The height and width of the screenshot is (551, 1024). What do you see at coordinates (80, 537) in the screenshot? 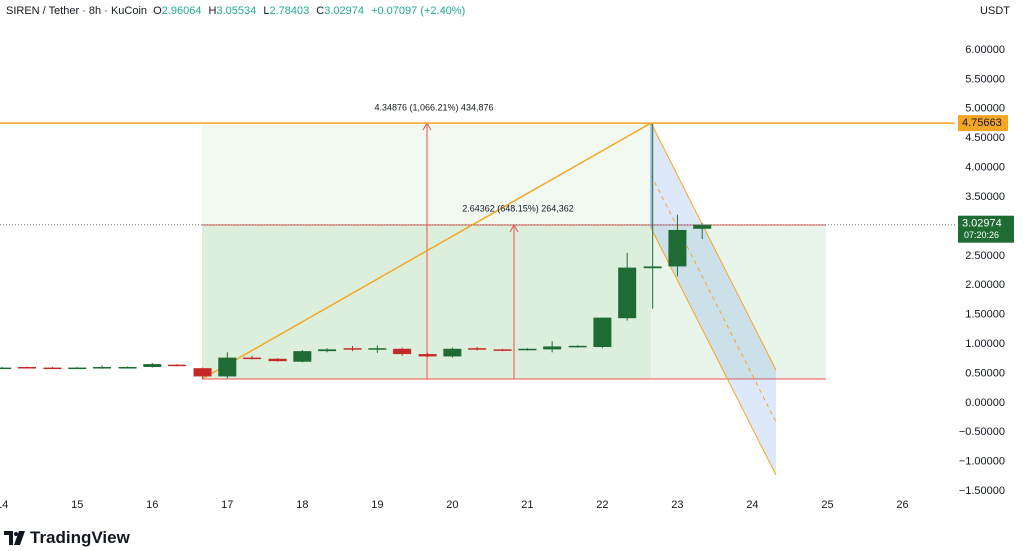
I see `brand: TradingView` at bounding box center [80, 537].